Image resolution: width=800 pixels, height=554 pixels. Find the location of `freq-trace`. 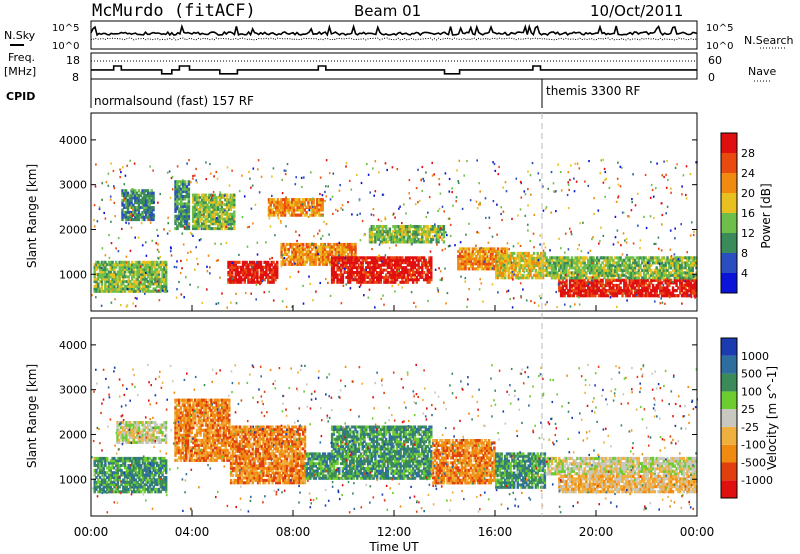

freq-trace is located at coordinates (394, 70).